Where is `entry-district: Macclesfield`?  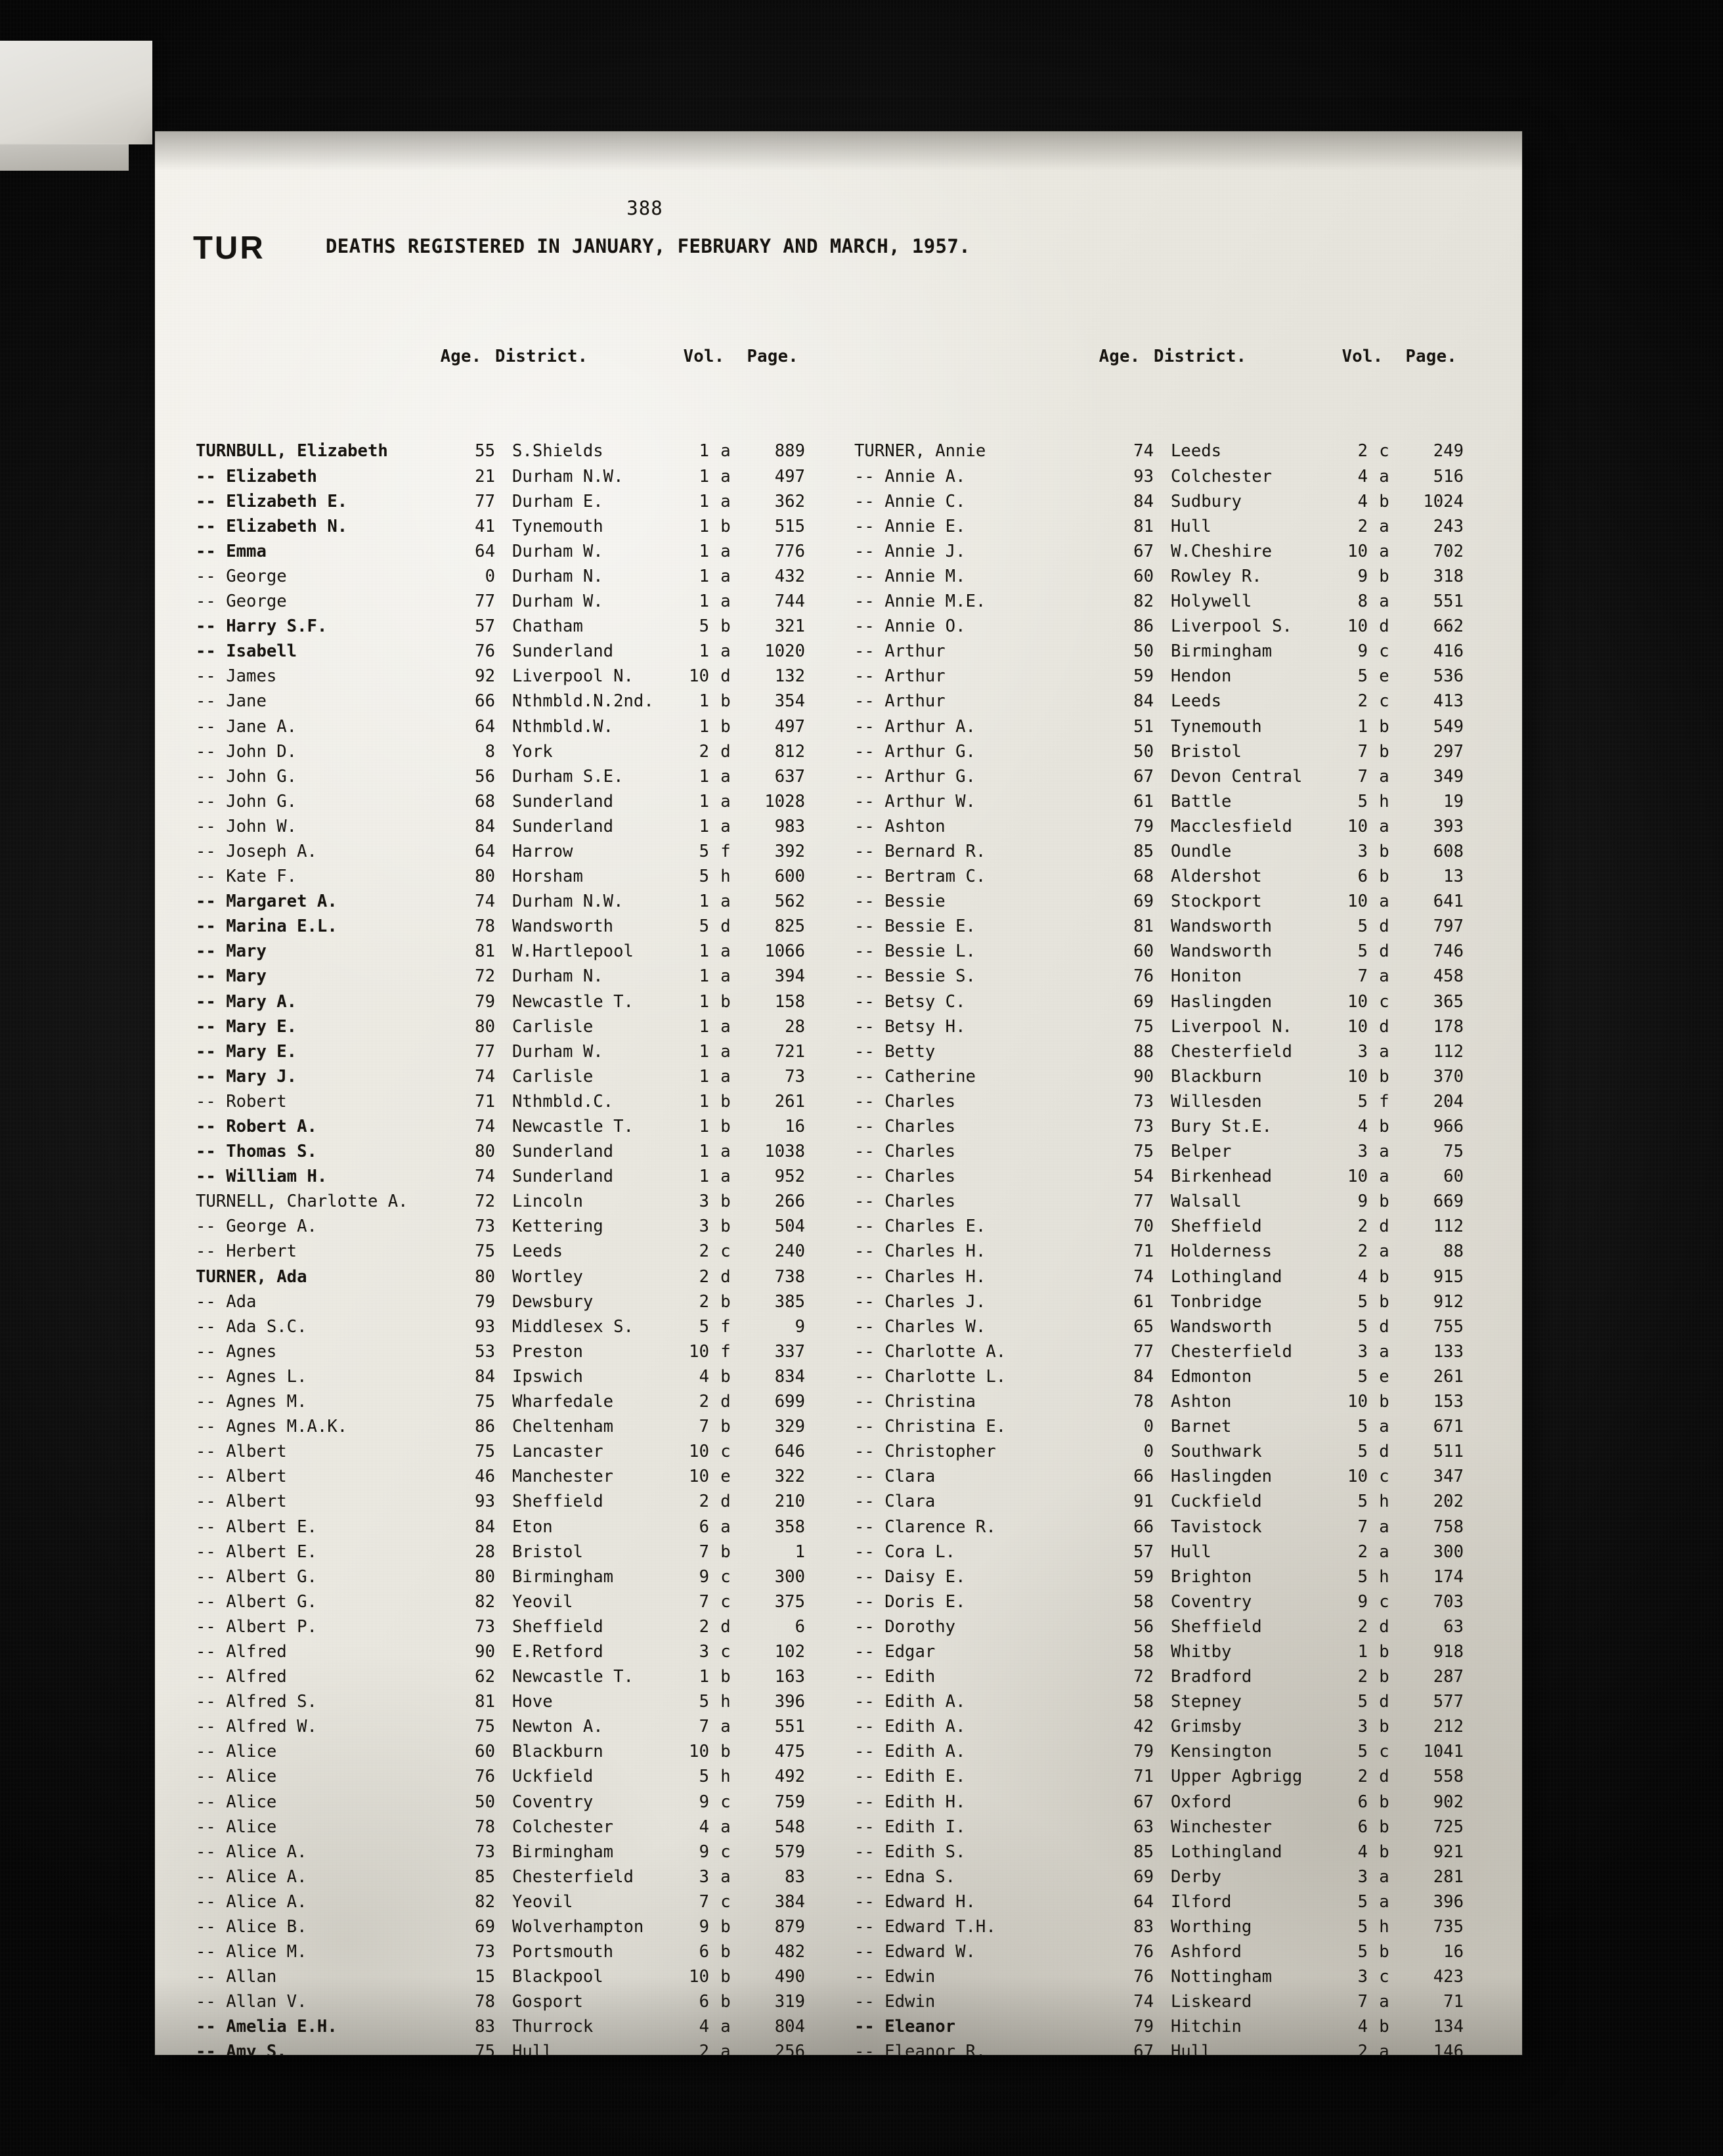 entry-district: Macclesfield is located at coordinates (1231, 826).